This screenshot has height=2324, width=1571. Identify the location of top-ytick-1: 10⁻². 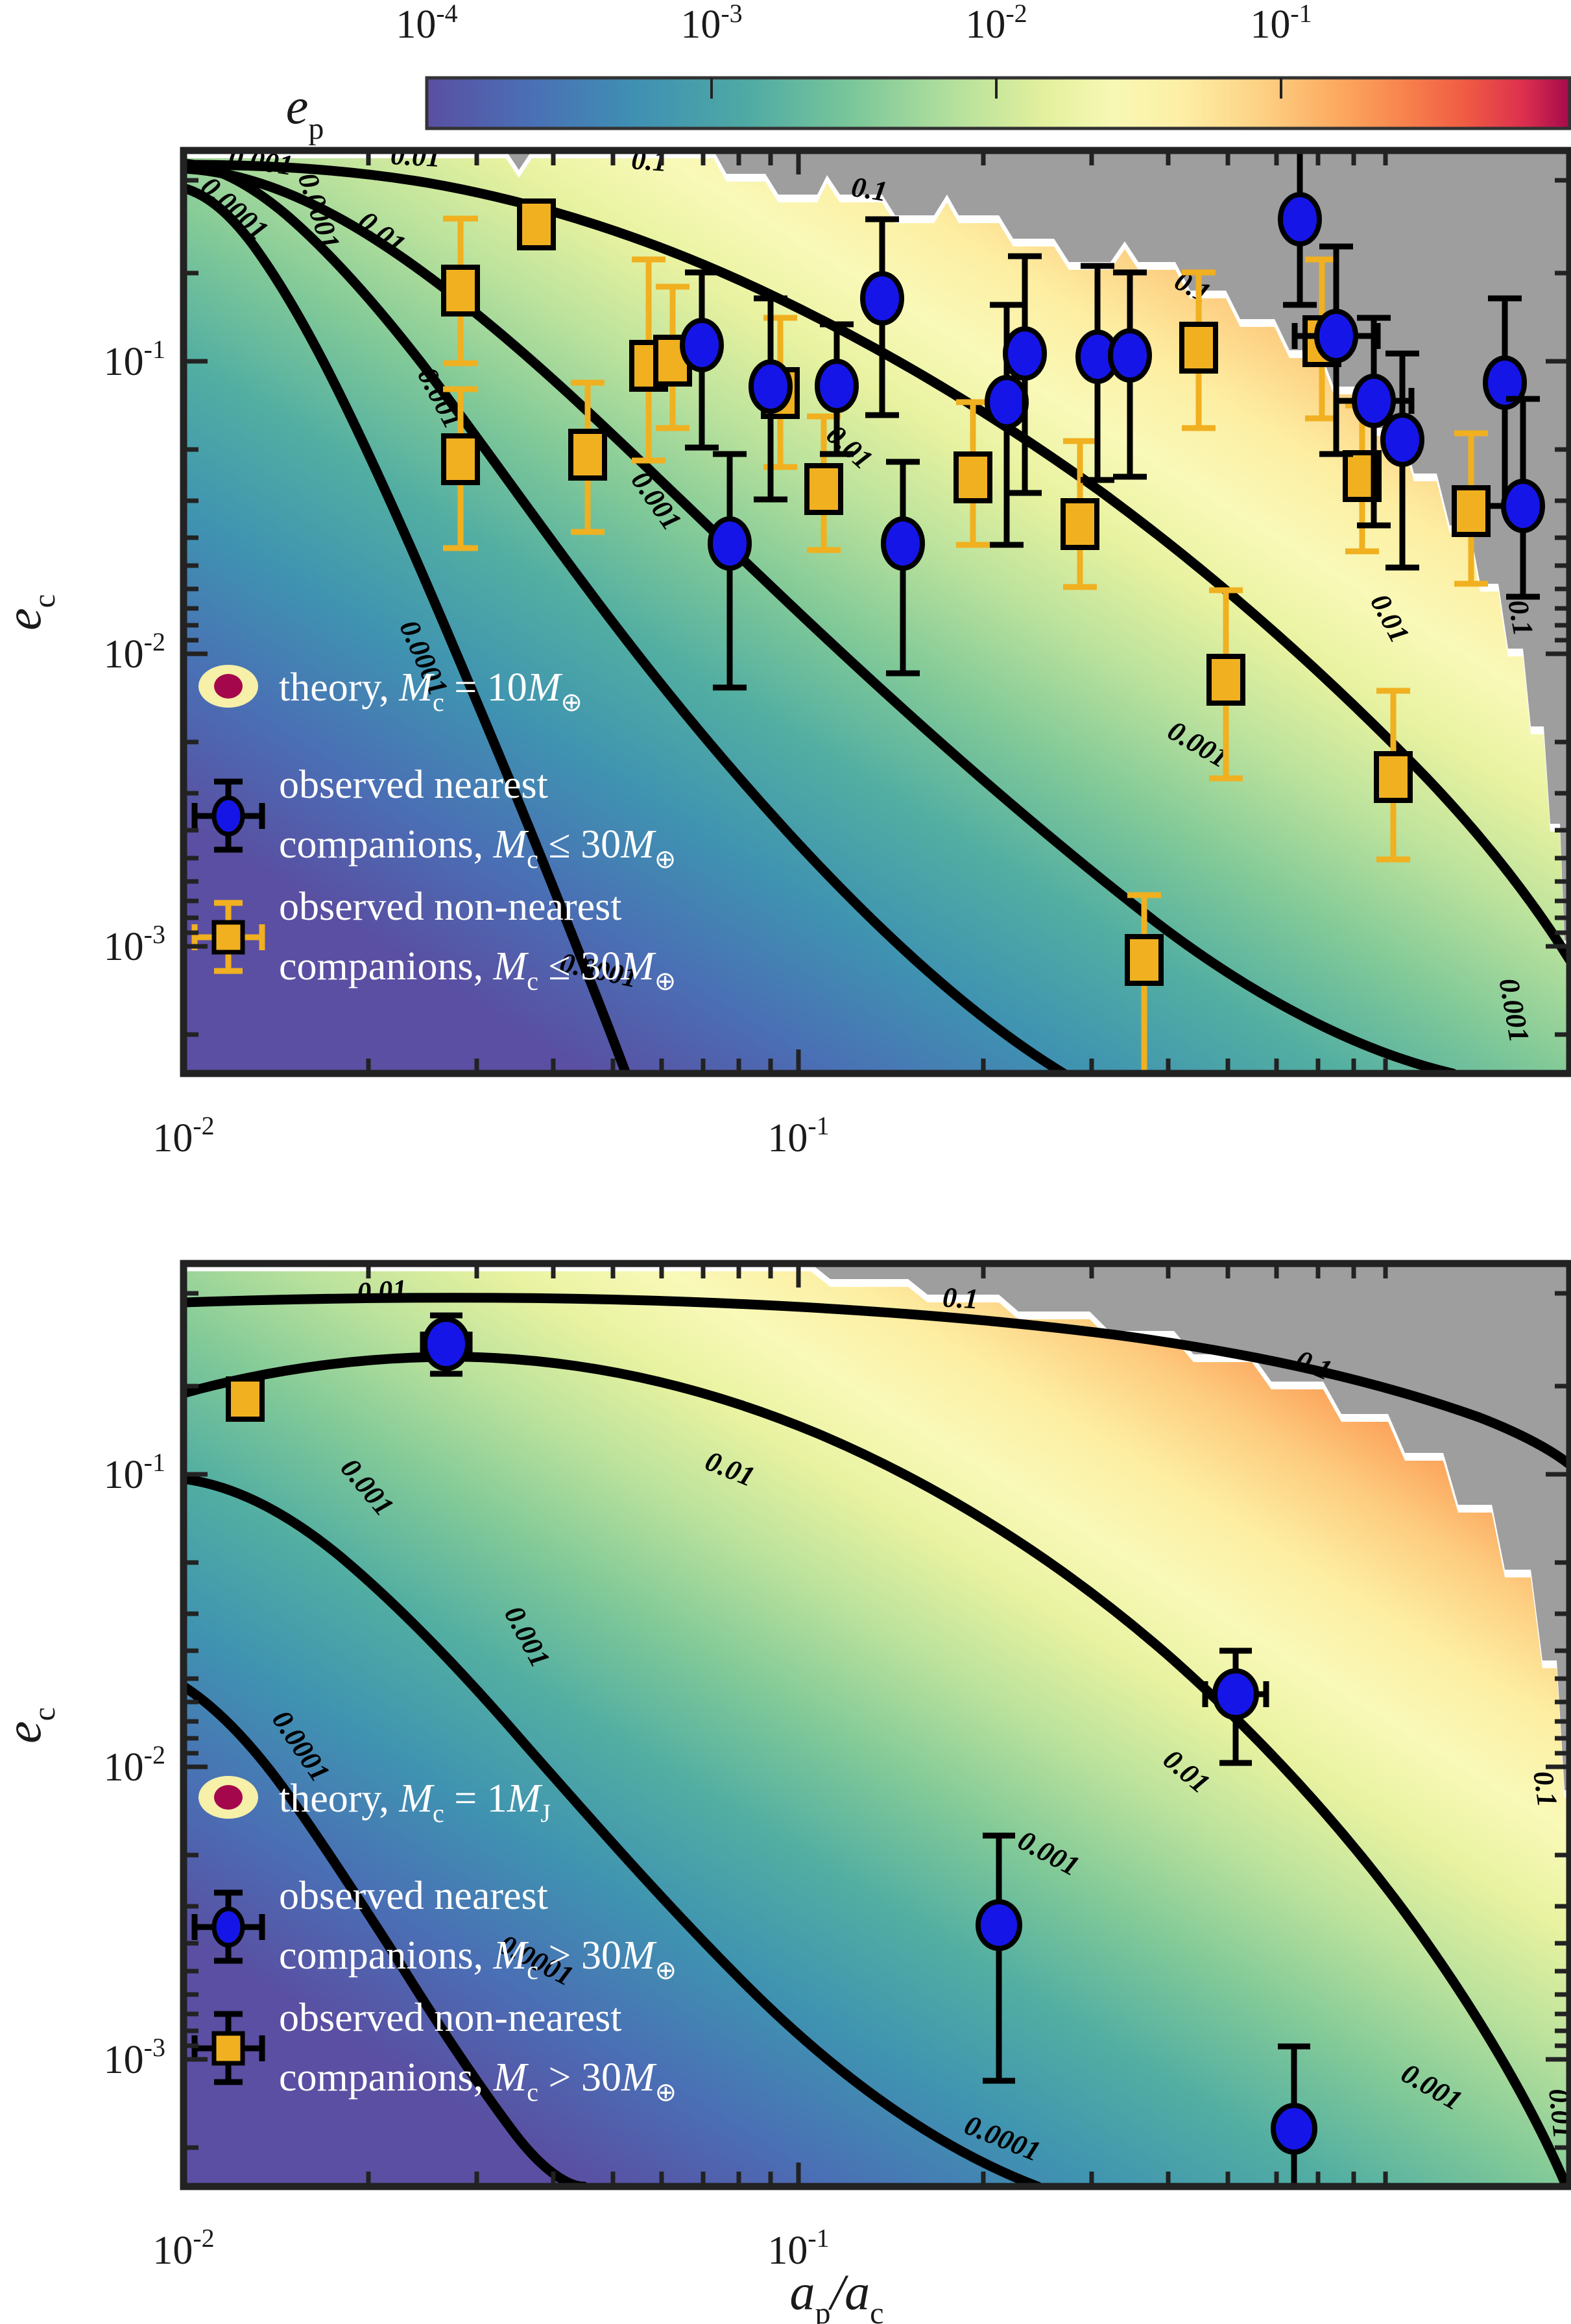
(134, 652).